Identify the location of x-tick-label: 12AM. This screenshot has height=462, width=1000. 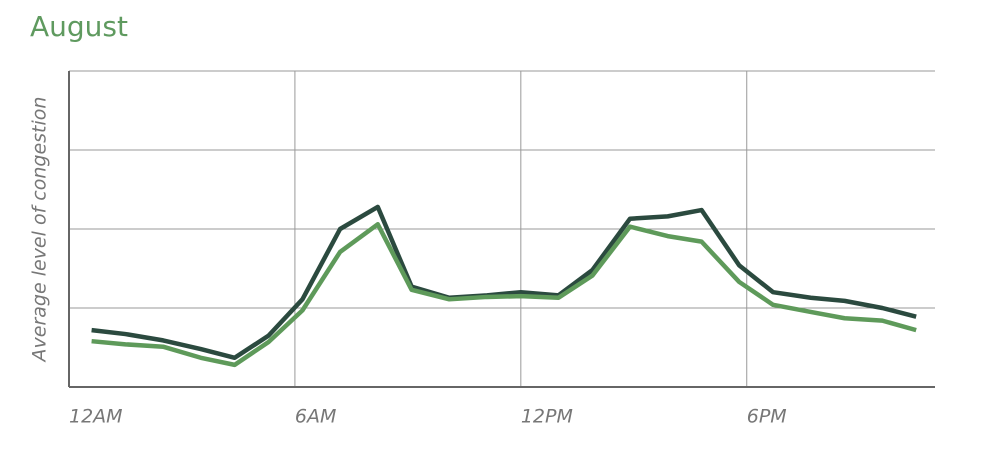
(96, 417).